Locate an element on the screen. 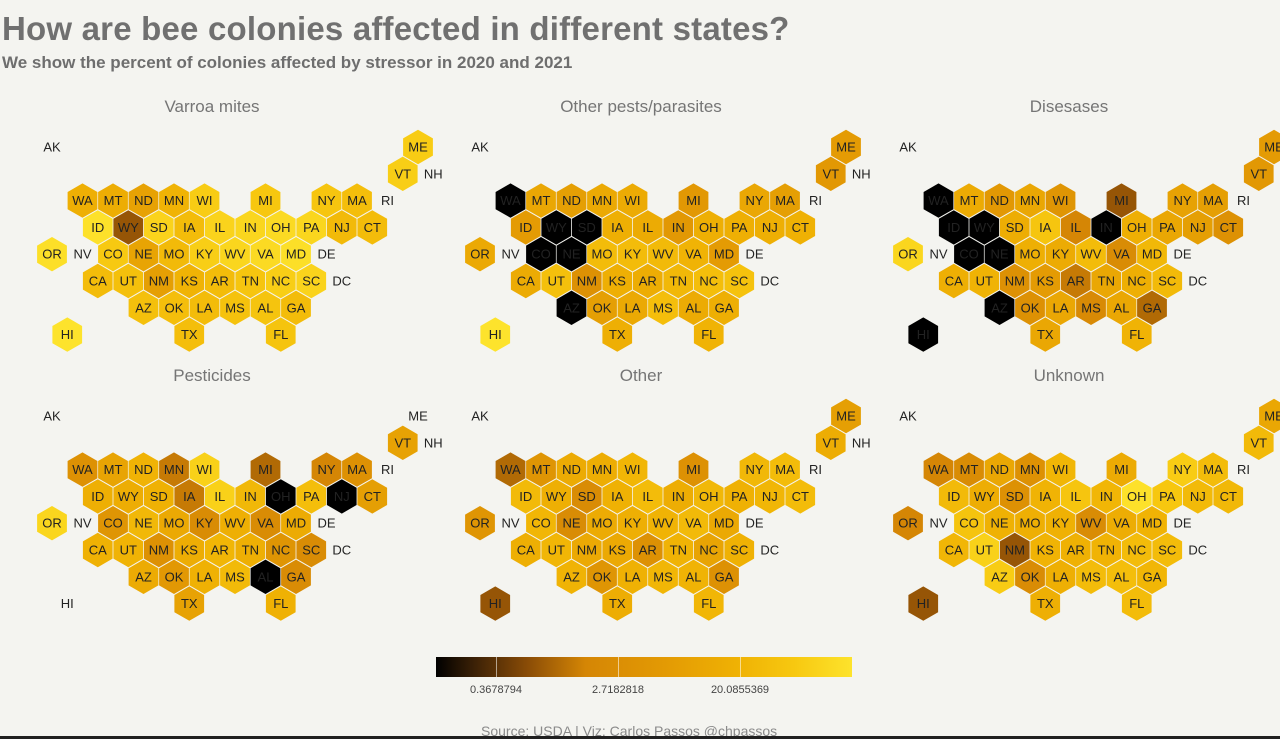 Image resolution: width=1280 pixels, height=739 pixels. hex-mn is located at coordinates (1030, 200).